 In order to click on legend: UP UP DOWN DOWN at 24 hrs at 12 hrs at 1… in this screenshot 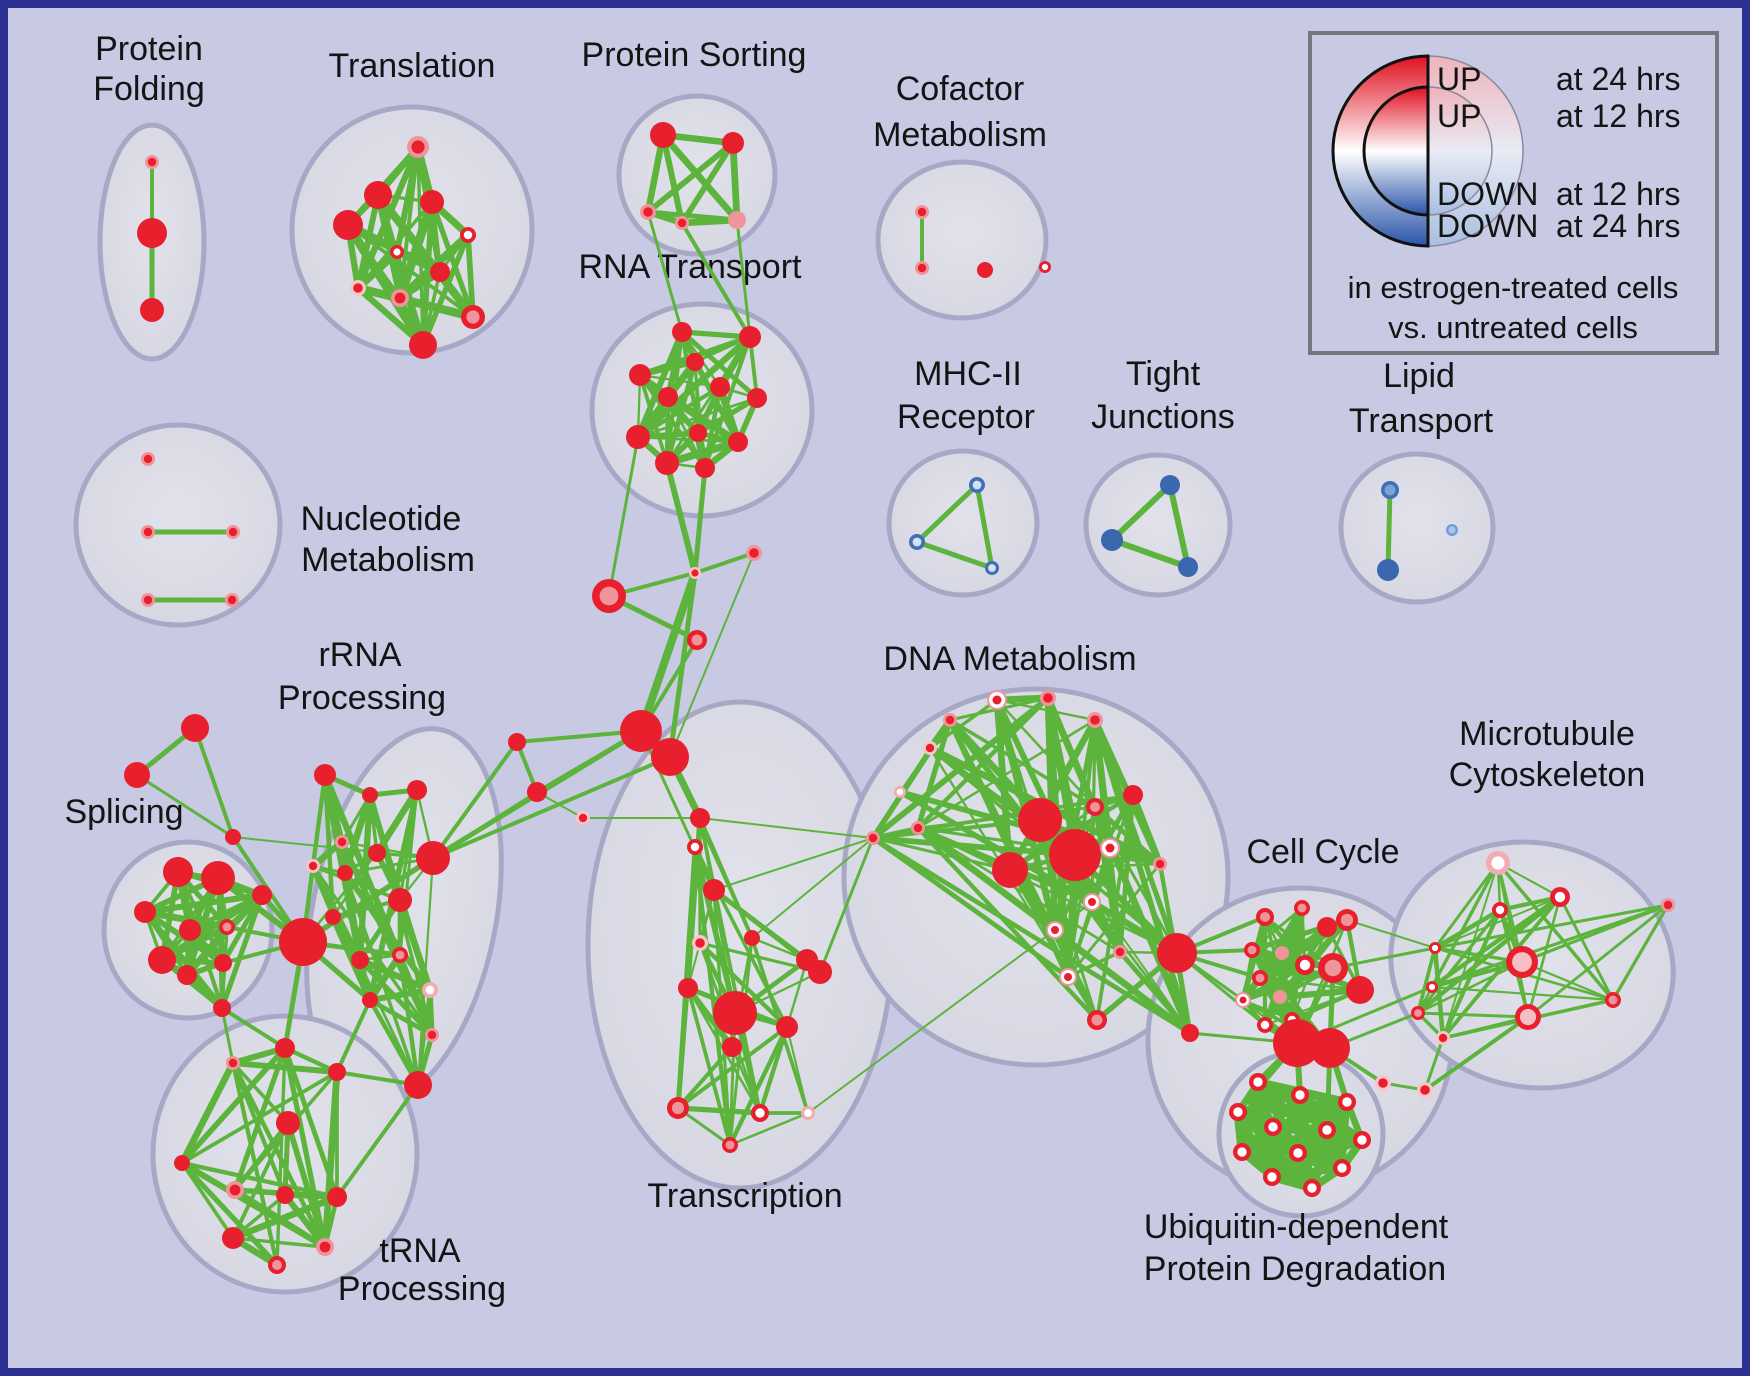, I will do `click(1513, 193)`.